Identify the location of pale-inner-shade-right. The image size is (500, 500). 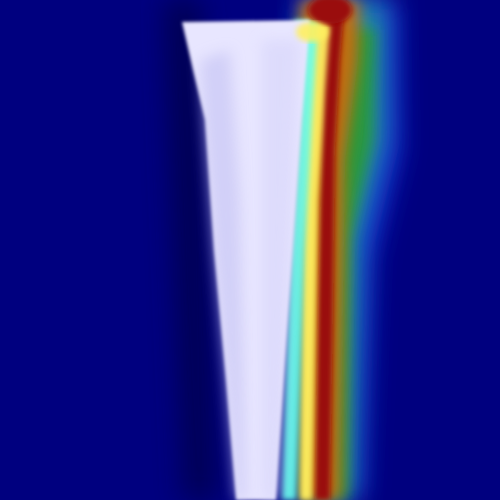
(281, 270).